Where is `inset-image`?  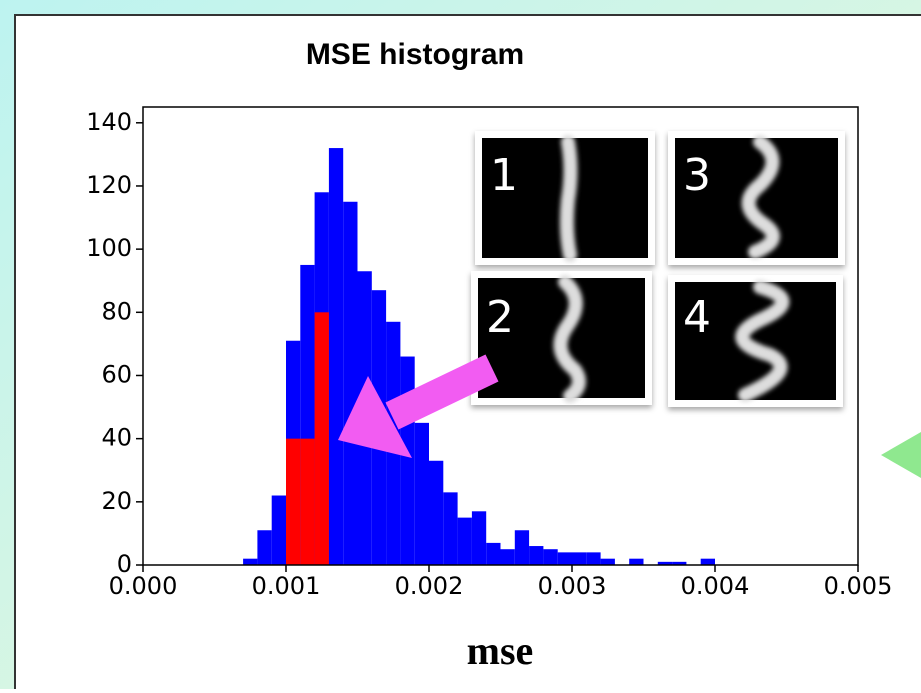
inset-image is located at coordinates (755, 341).